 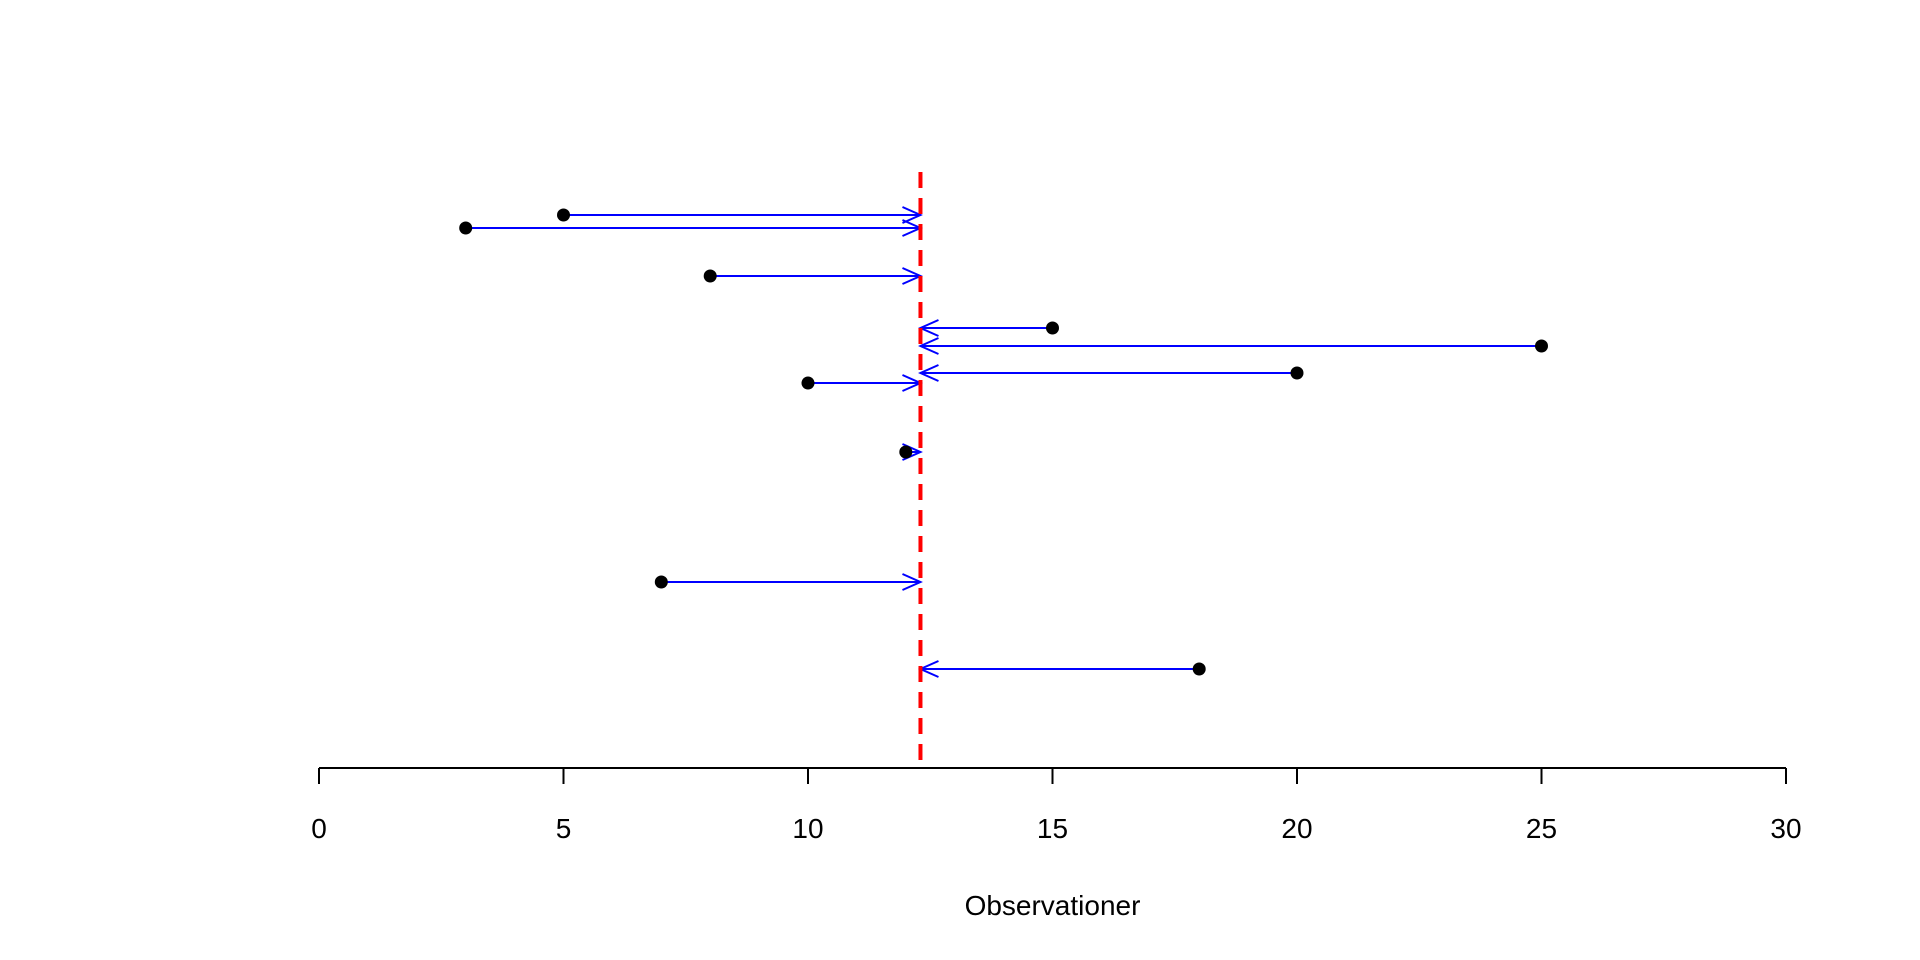 I want to click on x-tick-label: 15, so click(x=1052, y=828).